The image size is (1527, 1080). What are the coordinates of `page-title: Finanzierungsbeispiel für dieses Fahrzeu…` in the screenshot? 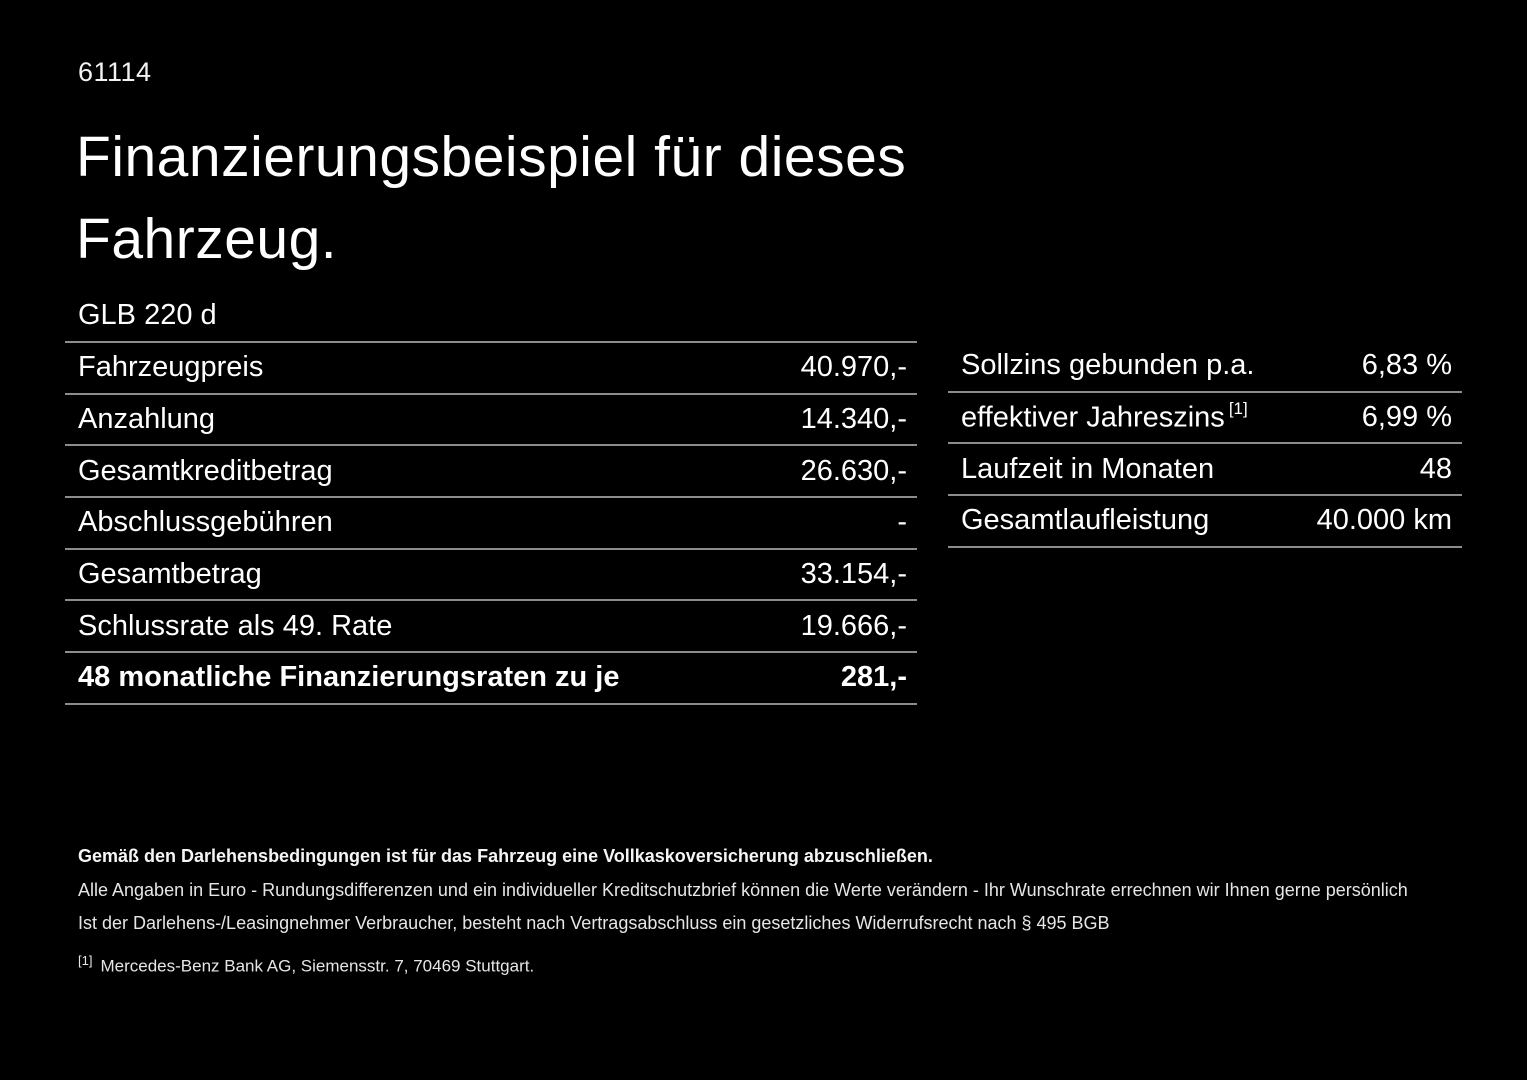 It's located at (491, 198).